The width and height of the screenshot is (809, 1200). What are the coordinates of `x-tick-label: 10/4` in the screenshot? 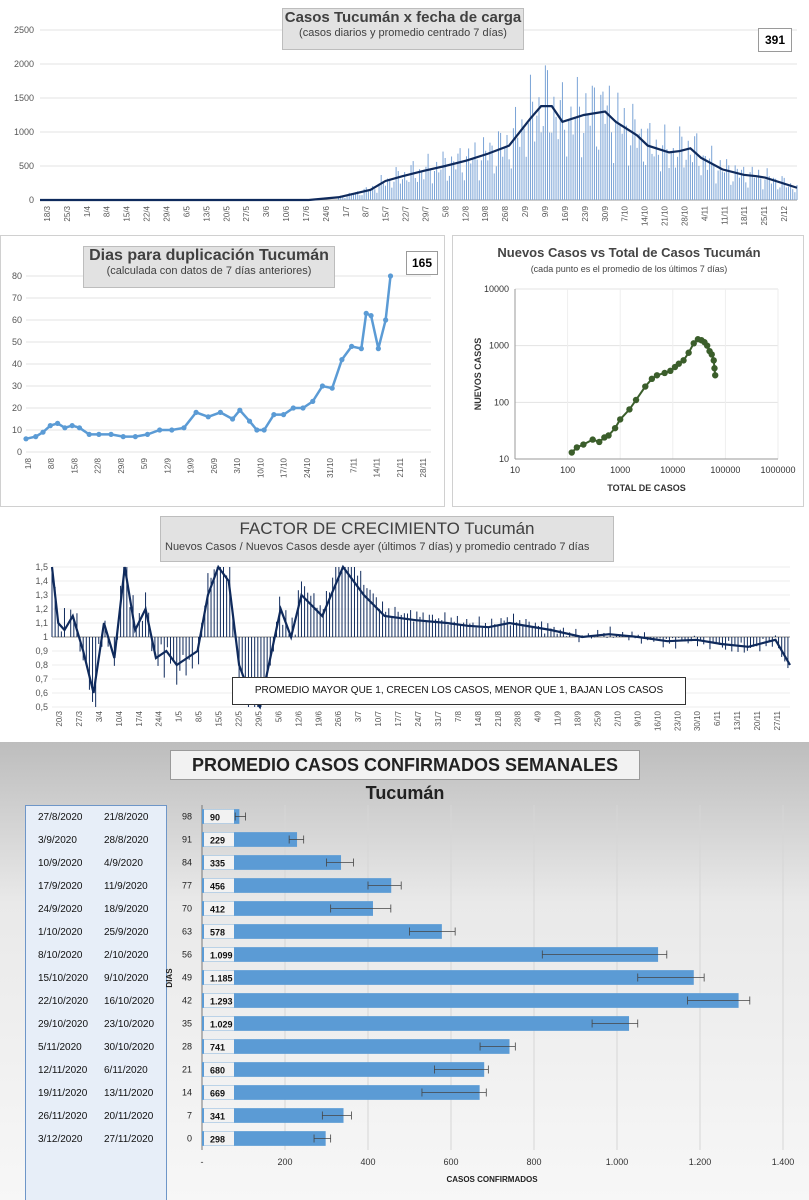 It's located at (119, 718).